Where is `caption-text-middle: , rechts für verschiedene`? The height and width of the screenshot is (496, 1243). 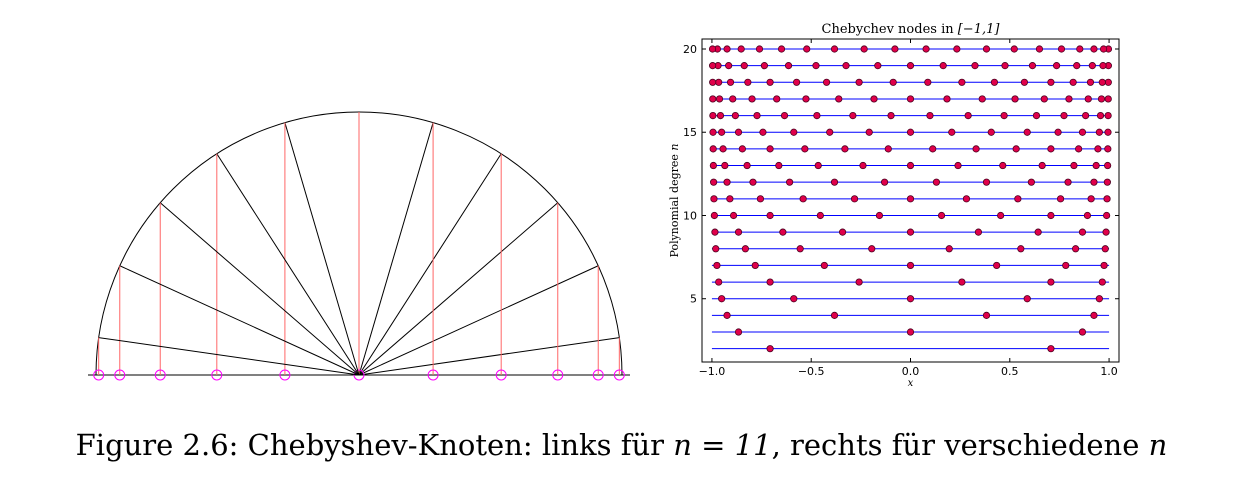
caption-text-middle: , rechts für verschiedene is located at coordinates (955, 445).